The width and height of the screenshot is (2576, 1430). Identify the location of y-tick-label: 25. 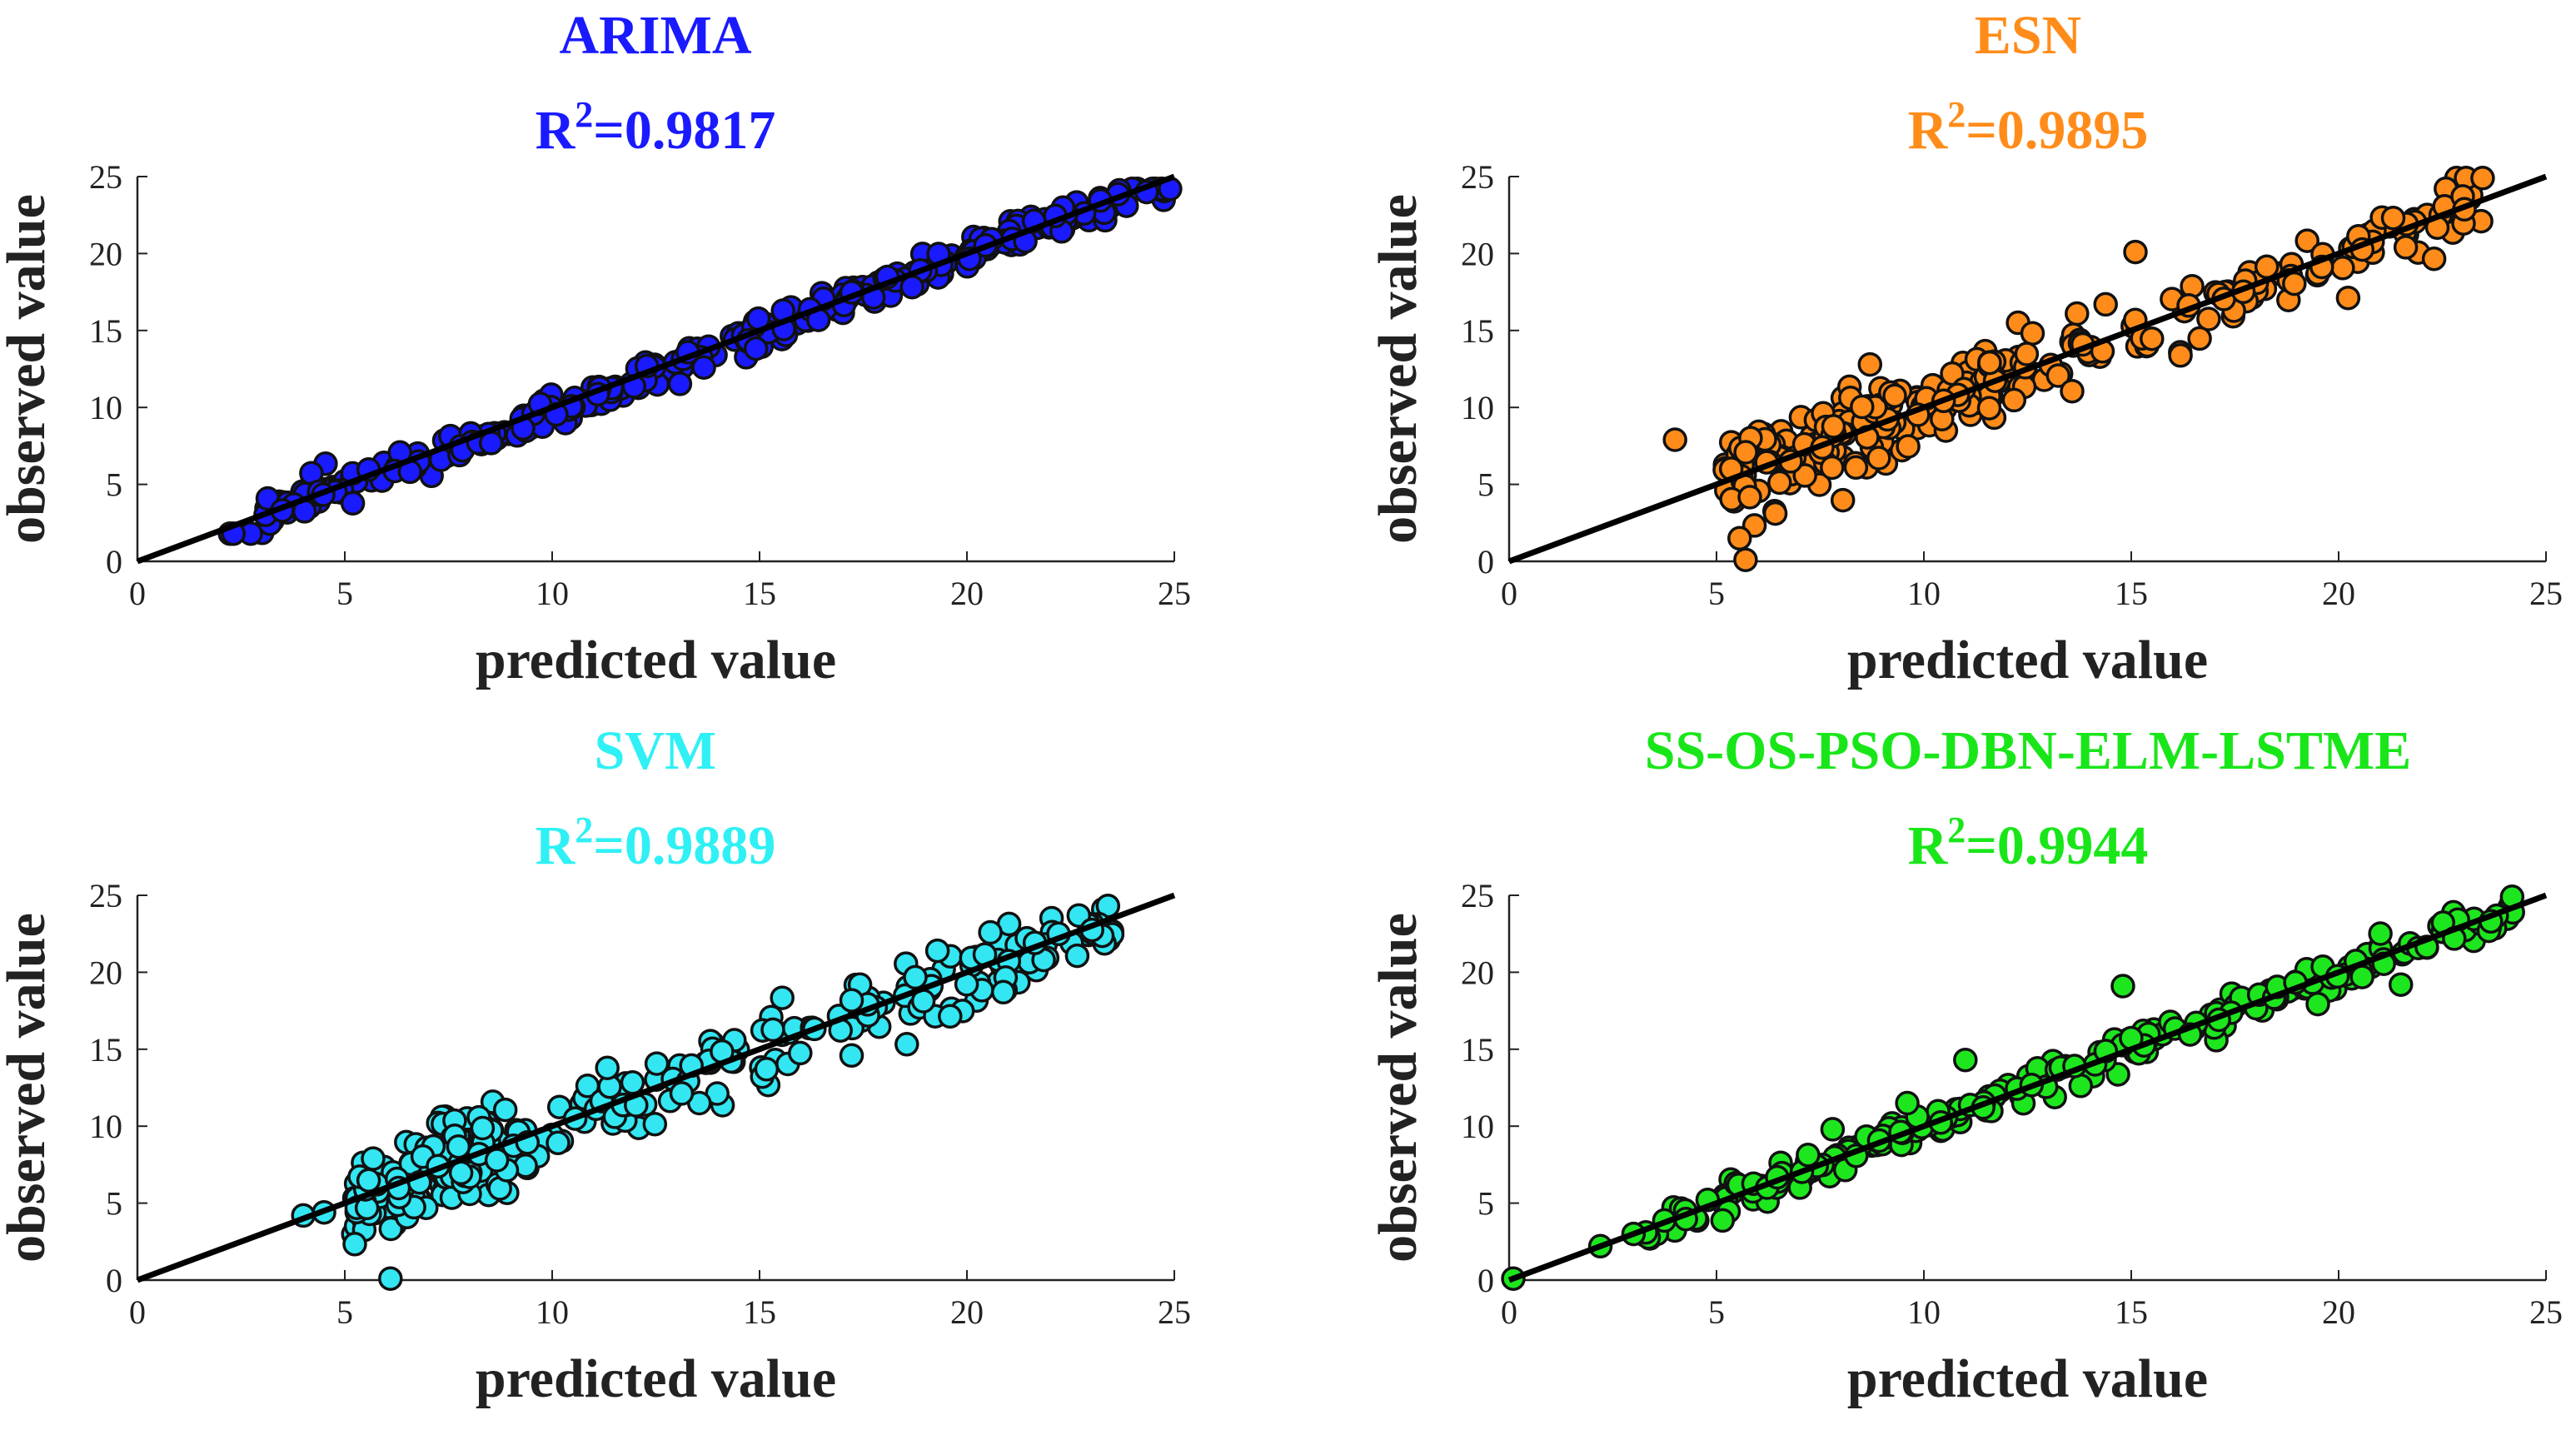
(1477, 177).